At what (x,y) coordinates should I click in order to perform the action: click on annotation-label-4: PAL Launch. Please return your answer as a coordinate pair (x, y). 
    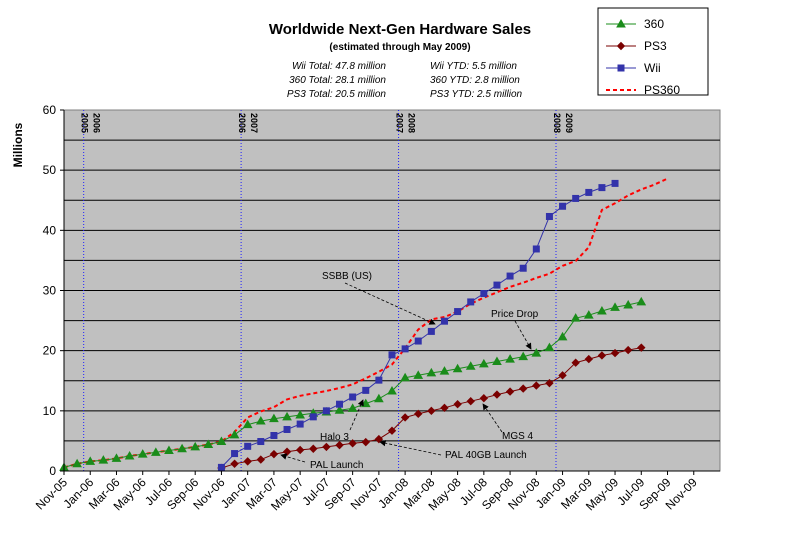
    Looking at the image, I should click on (336, 465).